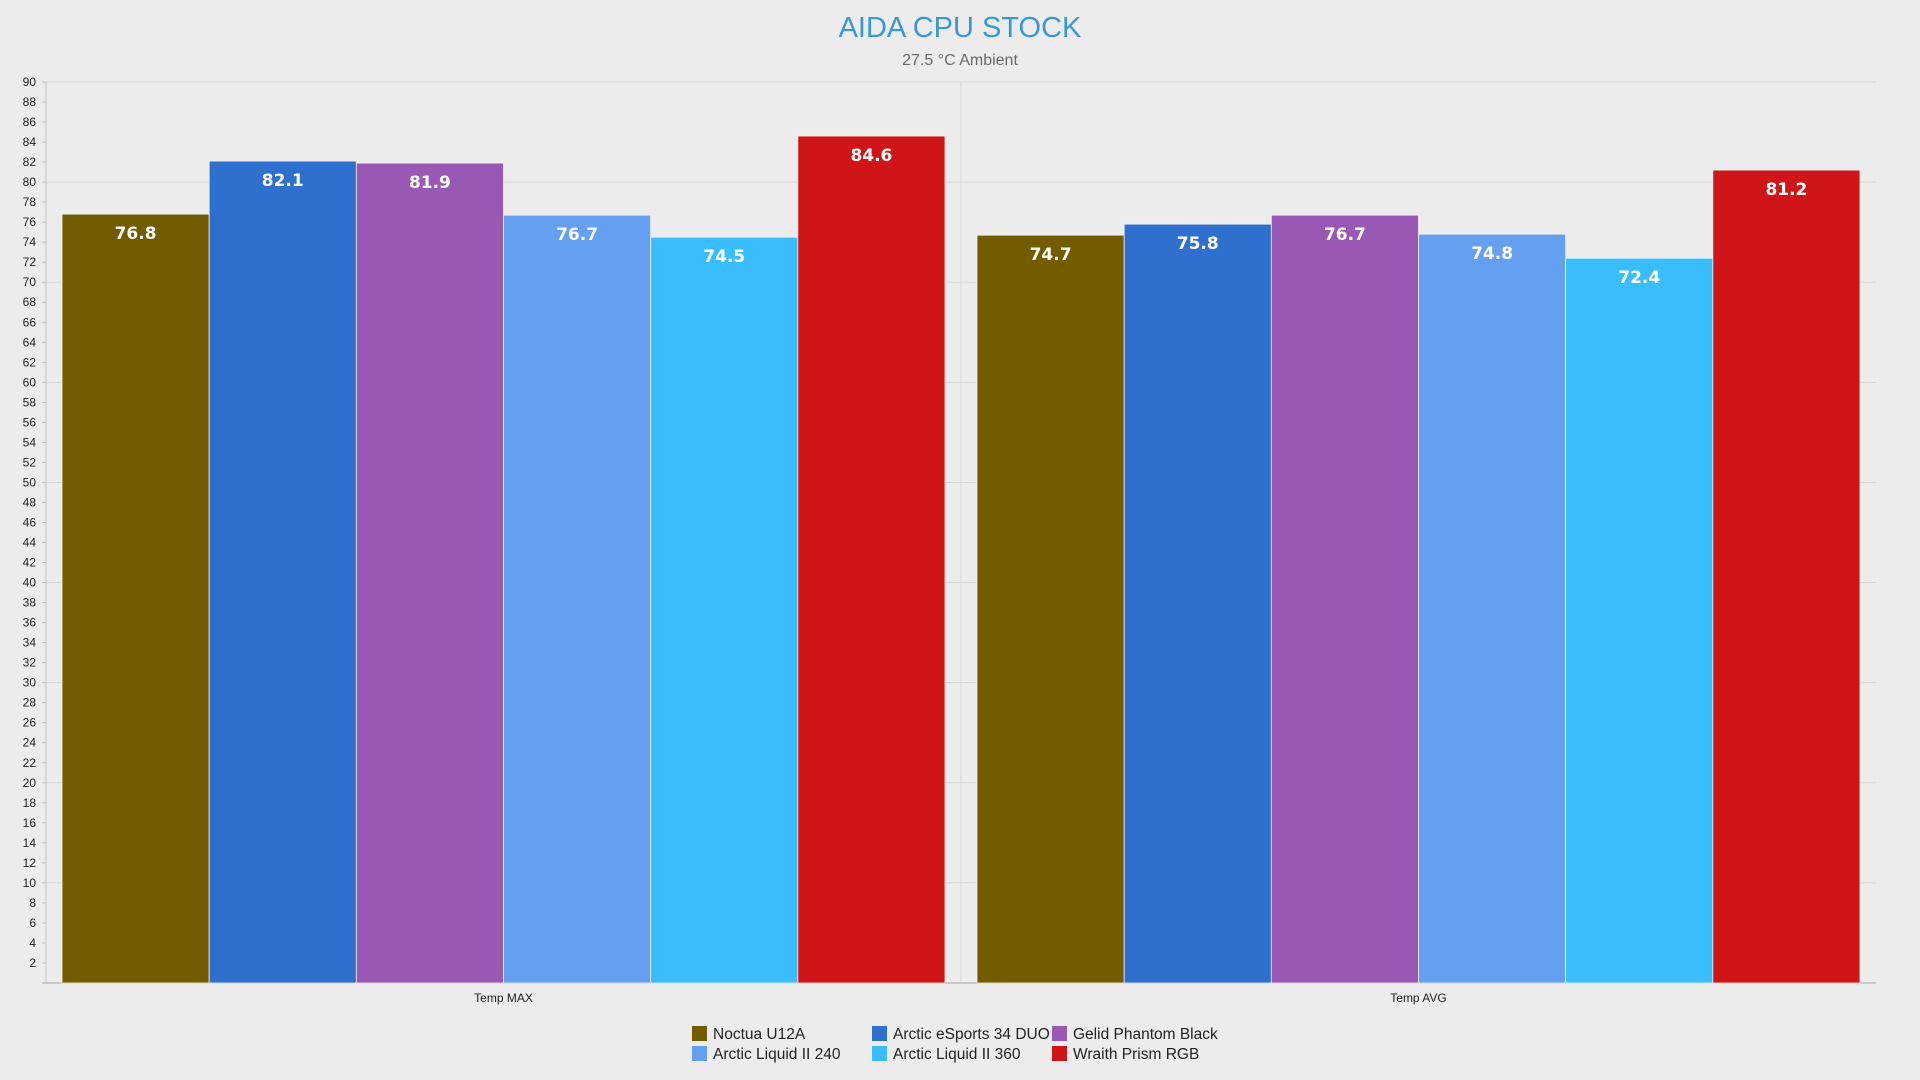 This screenshot has width=1920, height=1080. Describe the element at coordinates (30, 302) in the screenshot. I see `y-tick-label: 68` at that location.